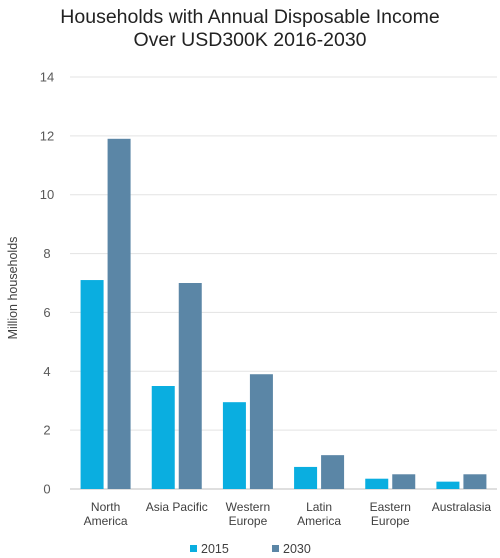 The height and width of the screenshot is (558, 500). What do you see at coordinates (46, 371) in the screenshot?
I see `y-tick-label: 4` at bounding box center [46, 371].